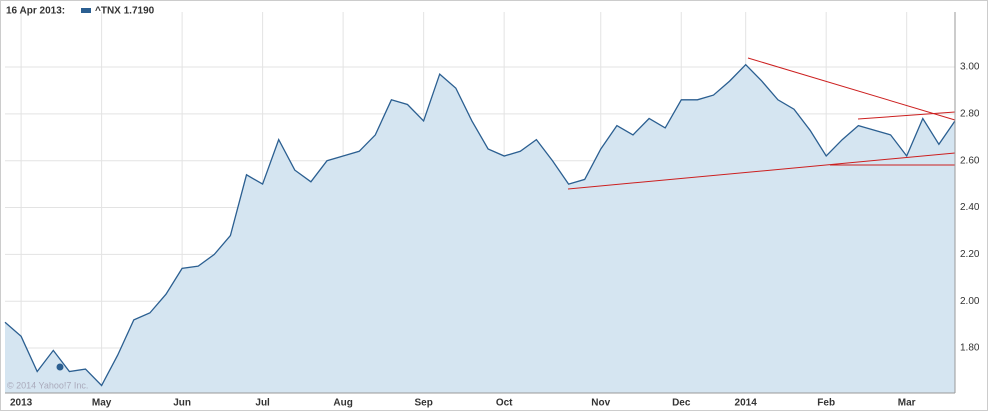  What do you see at coordinates (342, 403) in the screenshot?
I see `x-tick-label: Aug` at bounding box center [342, 403].